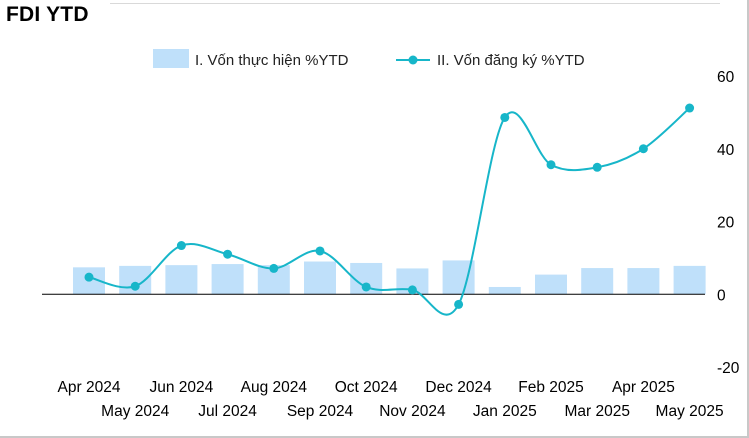  I want to click on x-tick-label: Mar 2025, so click(596, 411).